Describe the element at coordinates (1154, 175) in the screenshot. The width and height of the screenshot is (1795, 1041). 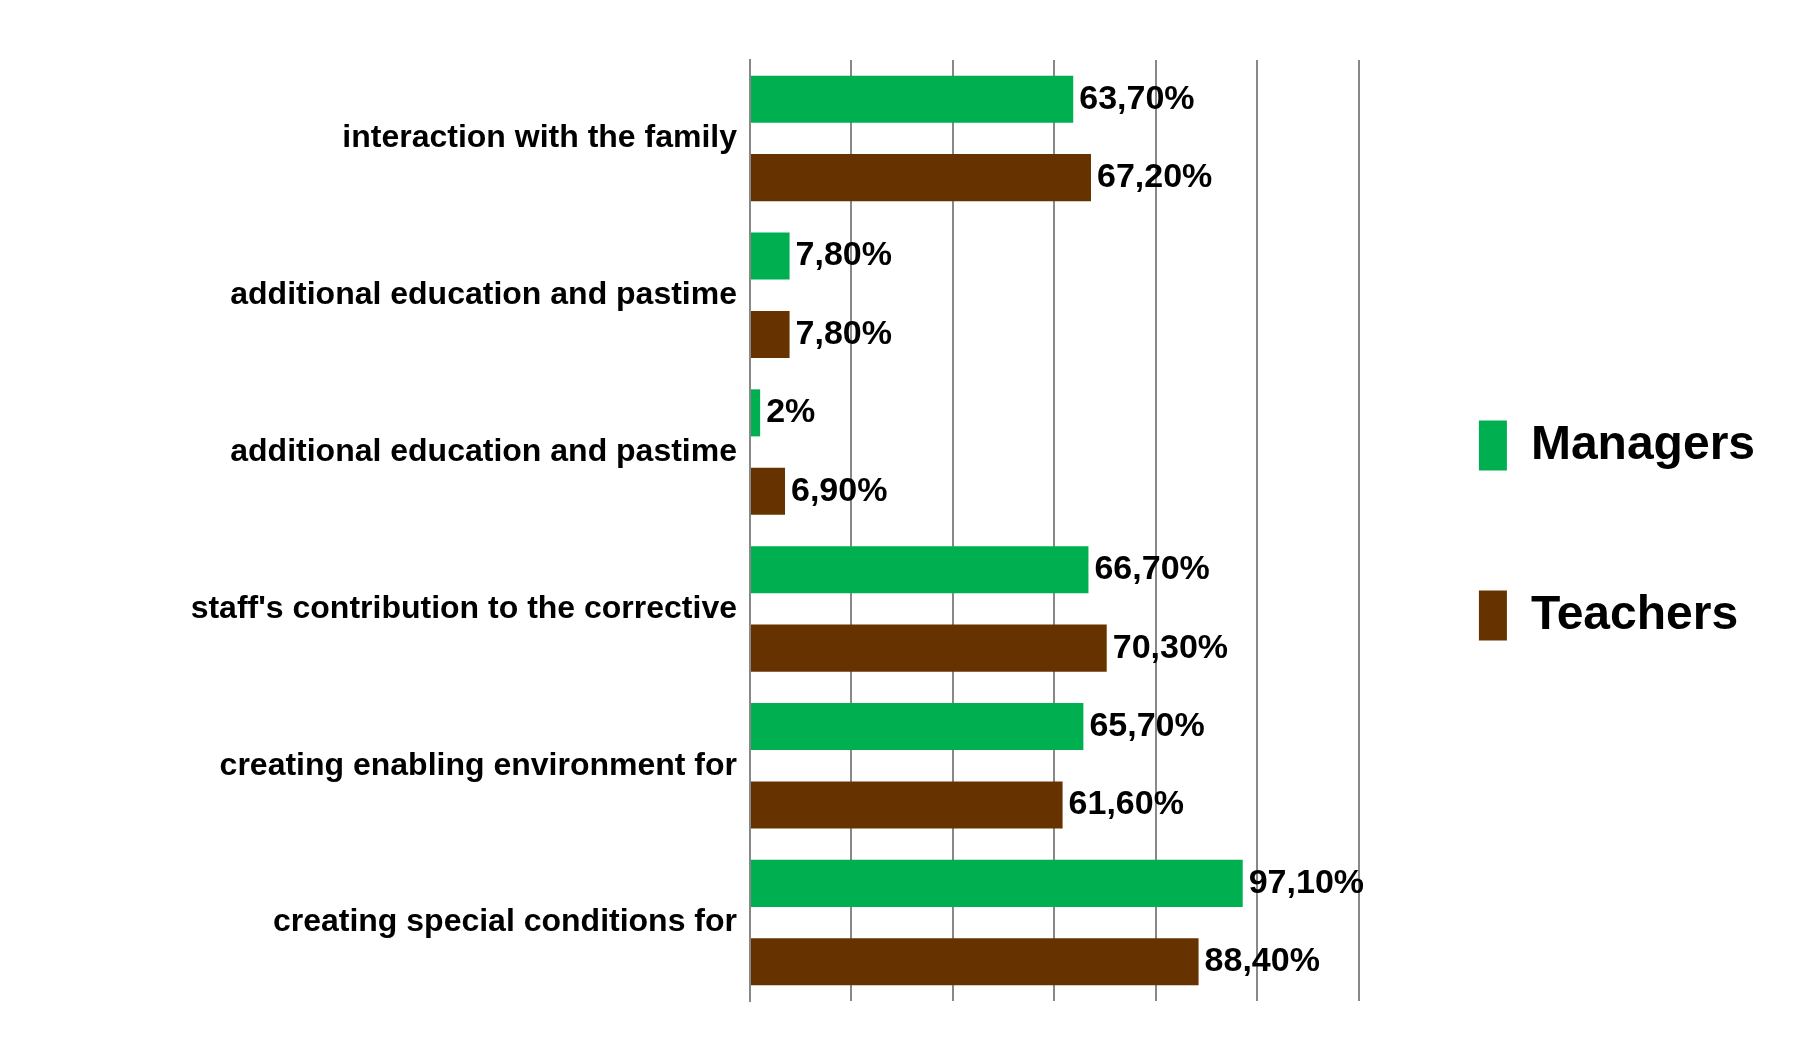
I see `data-label: 67,20%` at that location.